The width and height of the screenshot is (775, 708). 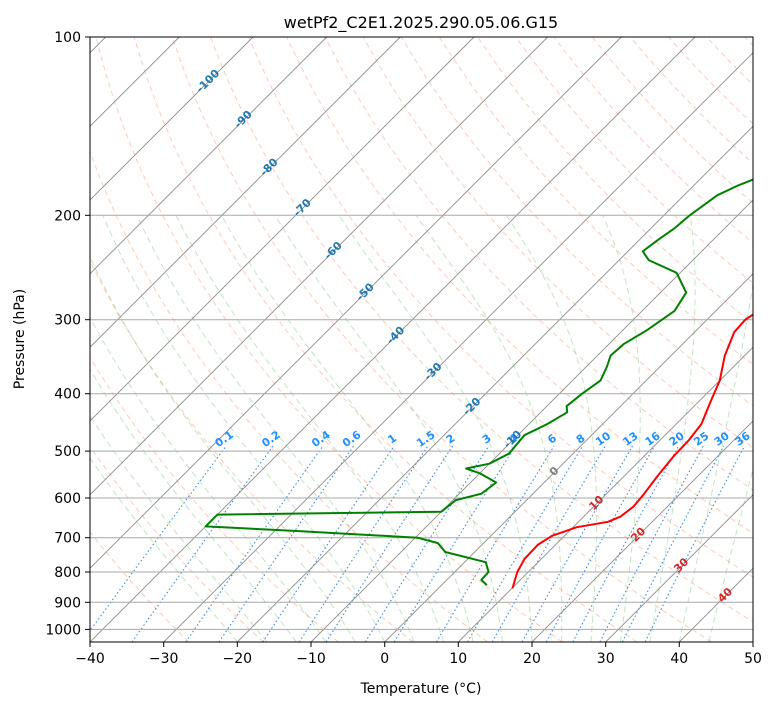 What do you see at coordinates (67, 334) in the screenshot?
I see `y-axis-ticks: 100 200 300 400 500 600 700 800 900 1000` at bounding box center [67, 334].